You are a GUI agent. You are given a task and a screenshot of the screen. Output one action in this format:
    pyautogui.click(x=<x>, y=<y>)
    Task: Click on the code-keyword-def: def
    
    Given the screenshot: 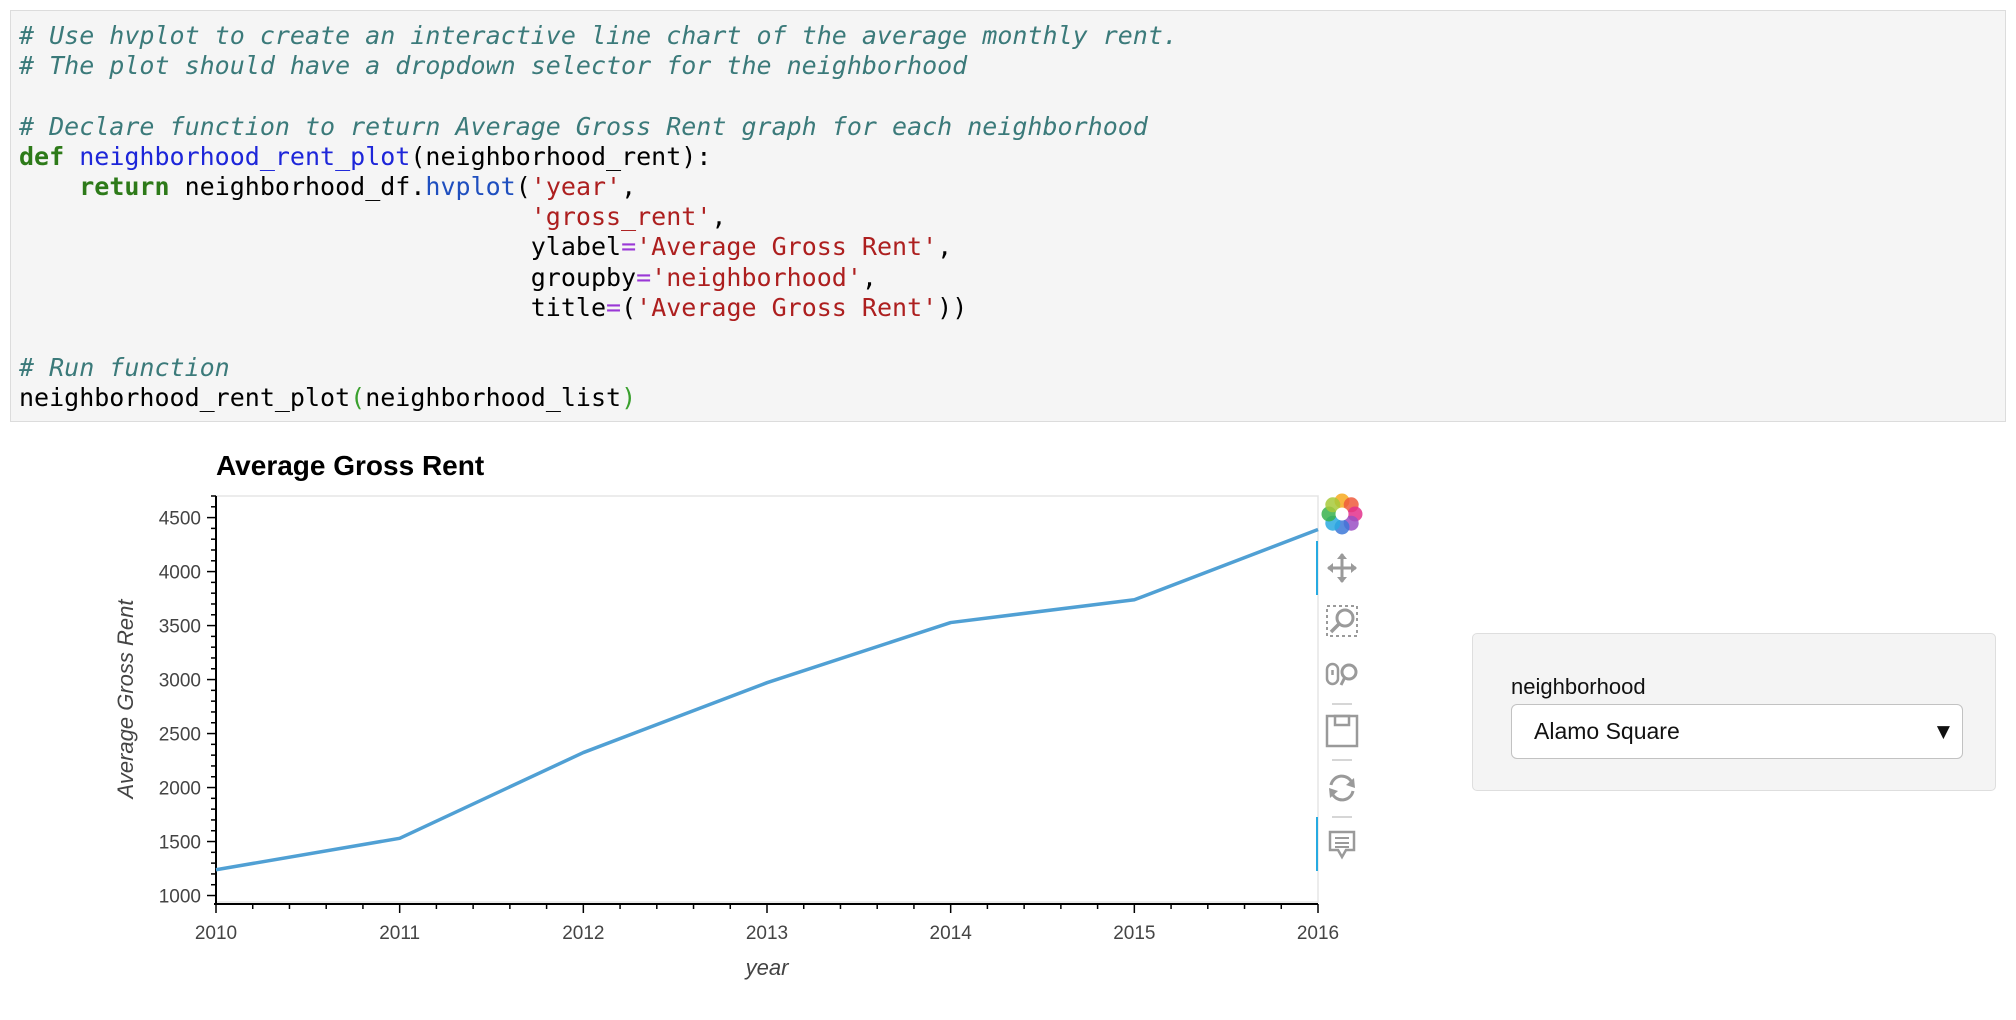 What is the action you would take?
    pyautogui.click(x=42, y=156)
    